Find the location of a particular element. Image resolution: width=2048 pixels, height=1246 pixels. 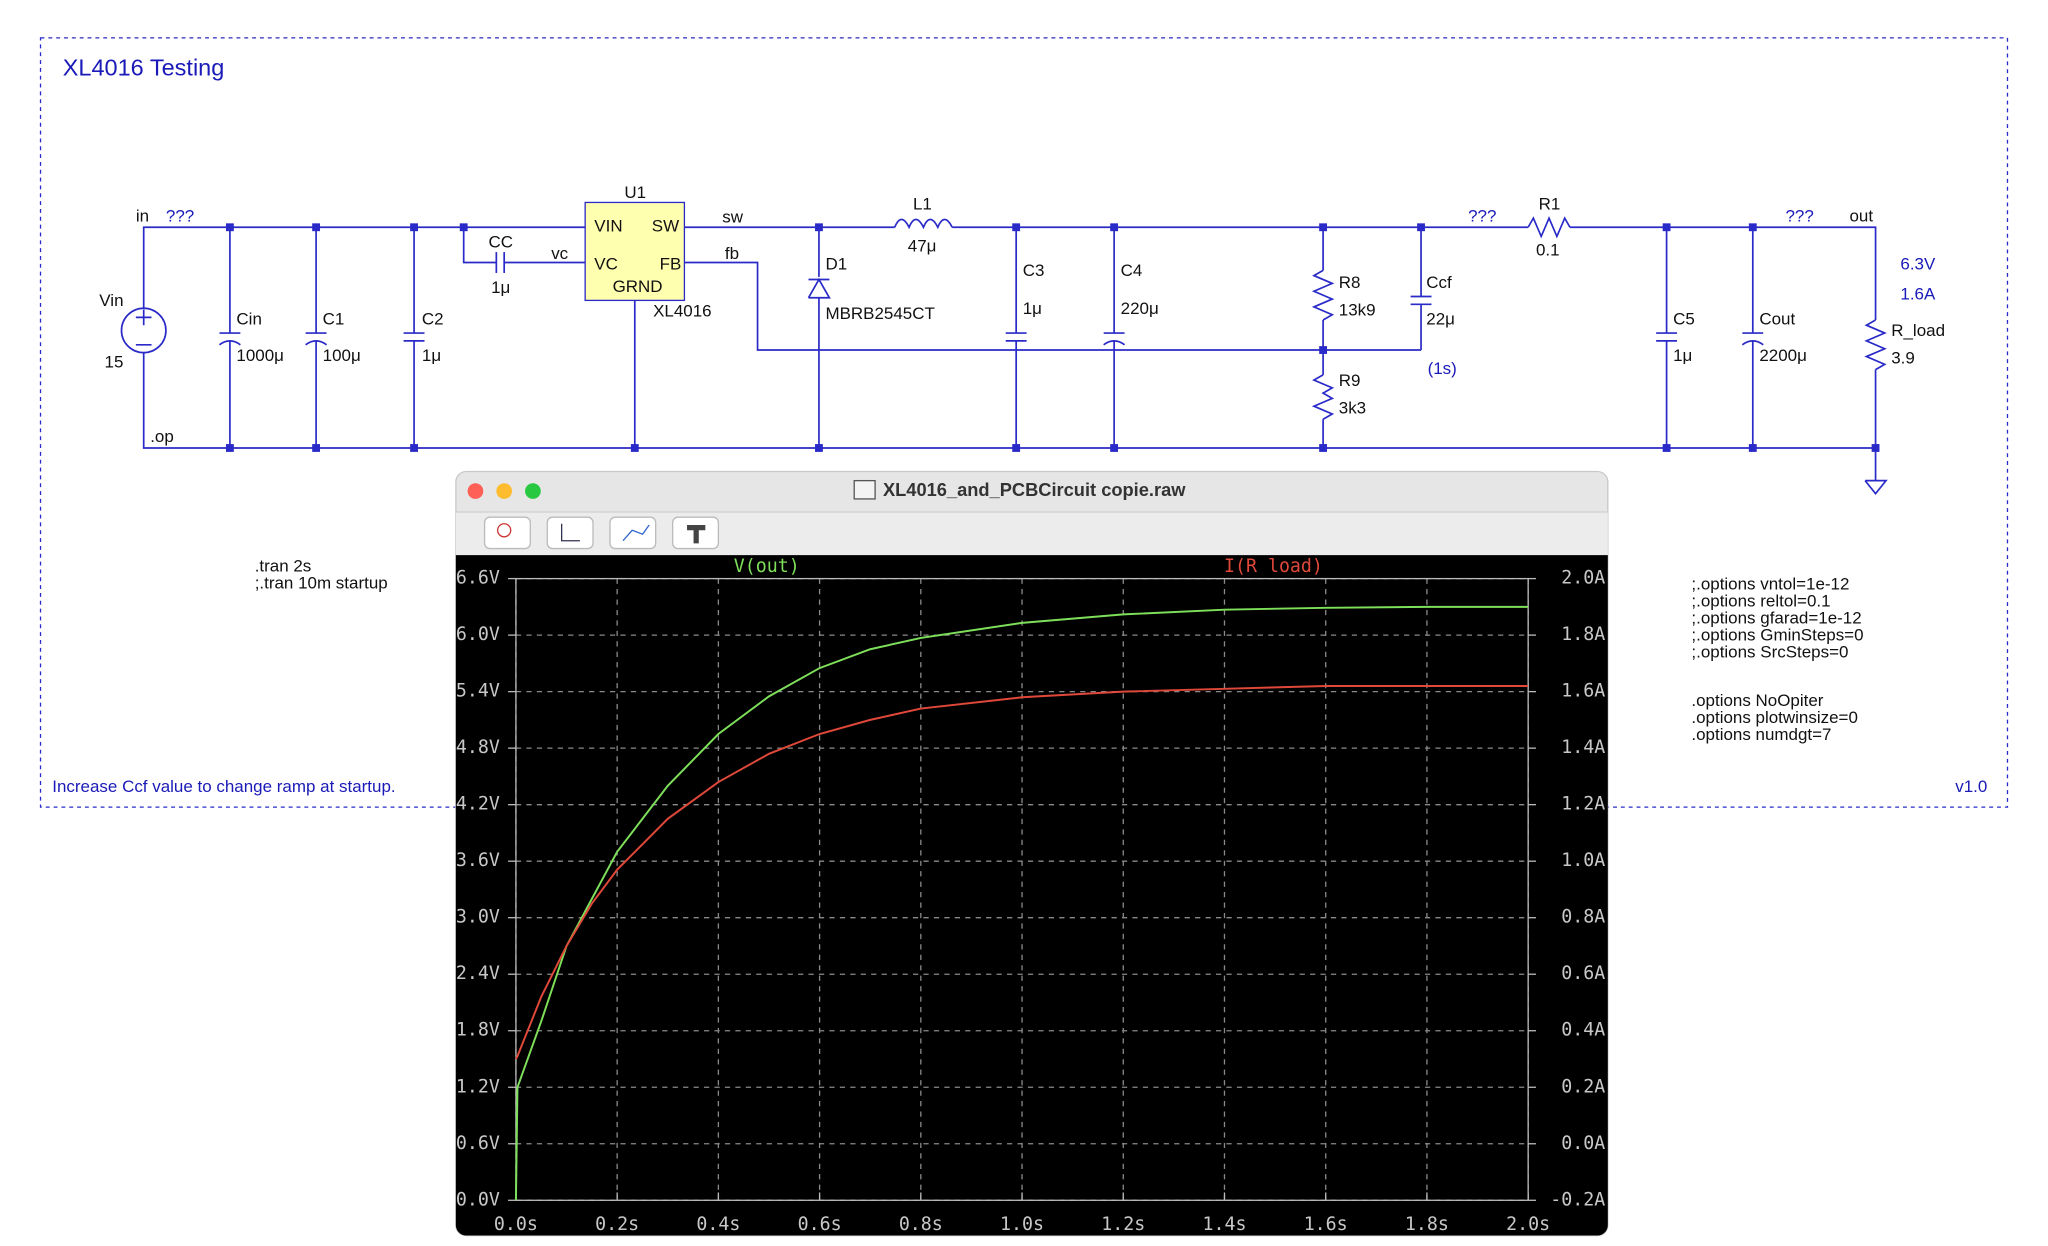

component-label: L1 is located at coordinates (922, 204).